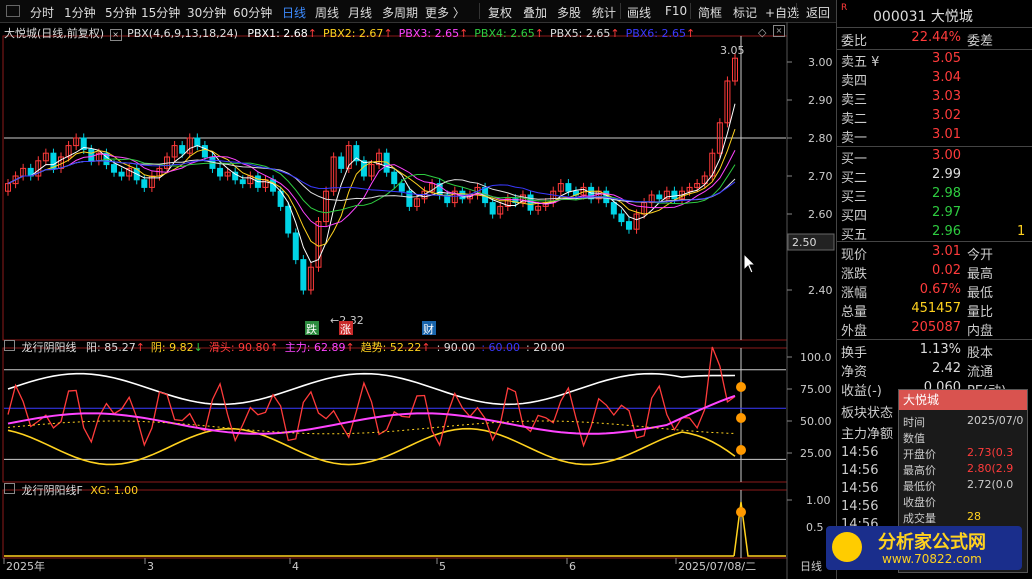  Describe the element at coordinates (901, 157) in the screenshot. I see `bid-row: 买一 3.00` at that location.